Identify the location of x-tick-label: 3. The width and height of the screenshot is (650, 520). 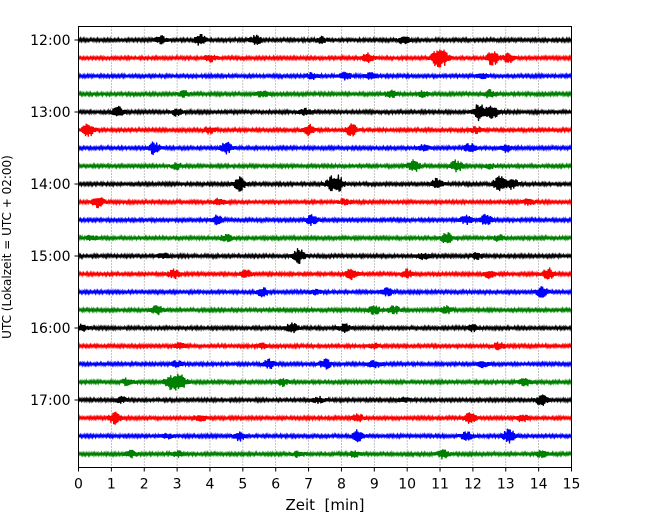
(177, 485).